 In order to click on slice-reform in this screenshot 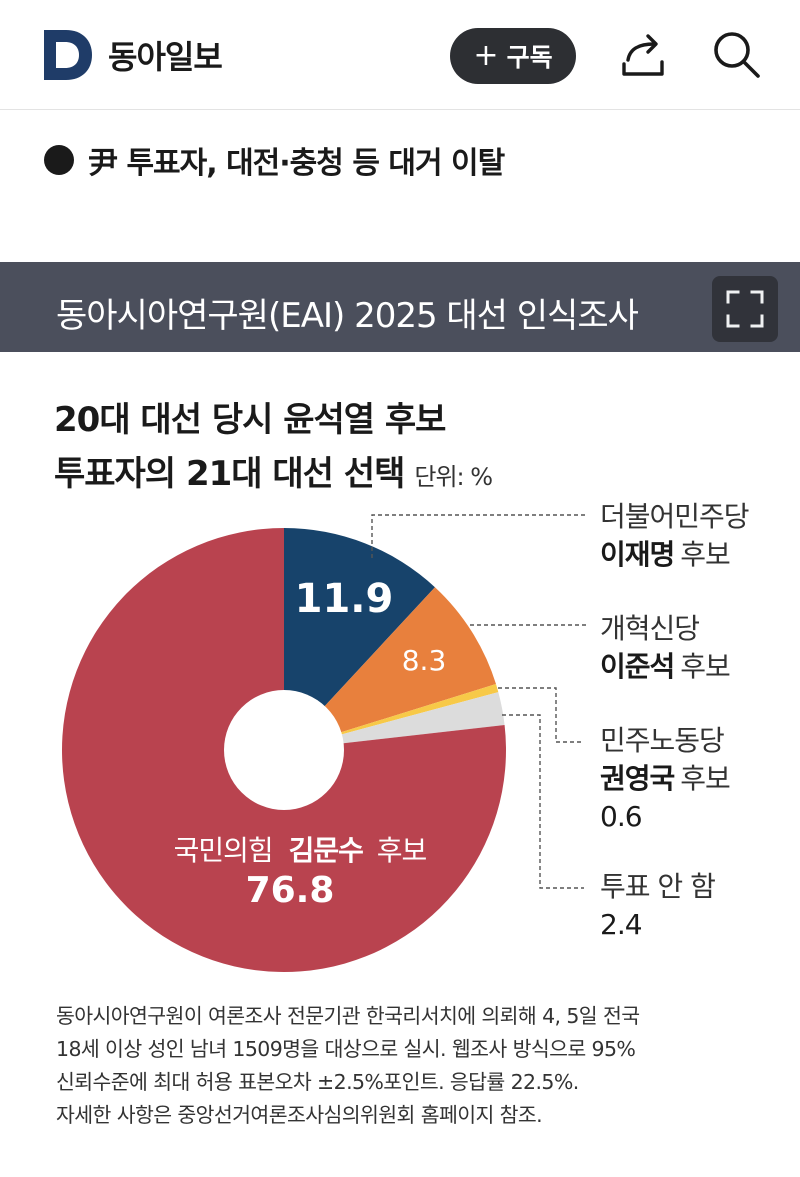, I will do `click(390, 668)`.